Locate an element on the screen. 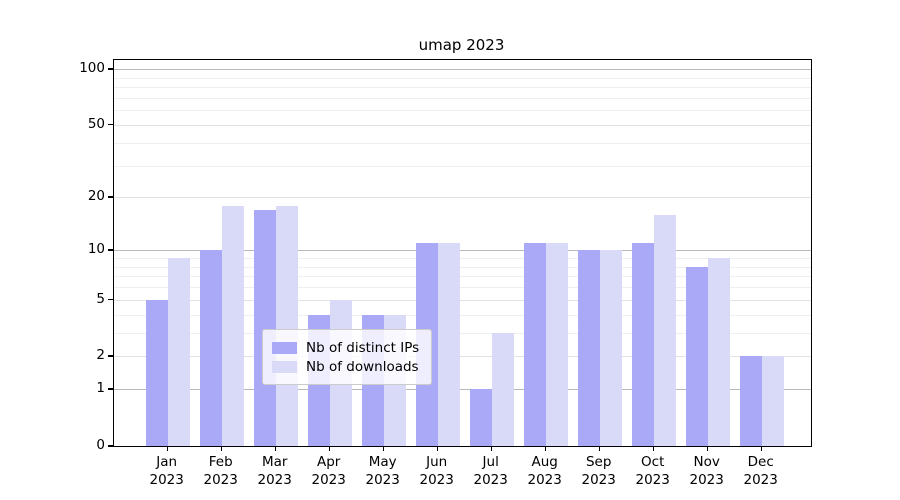 Image resolution: width=900 pixels, height=500 pixels. y-tick-label: 50 is located at coordinates (96, 123).